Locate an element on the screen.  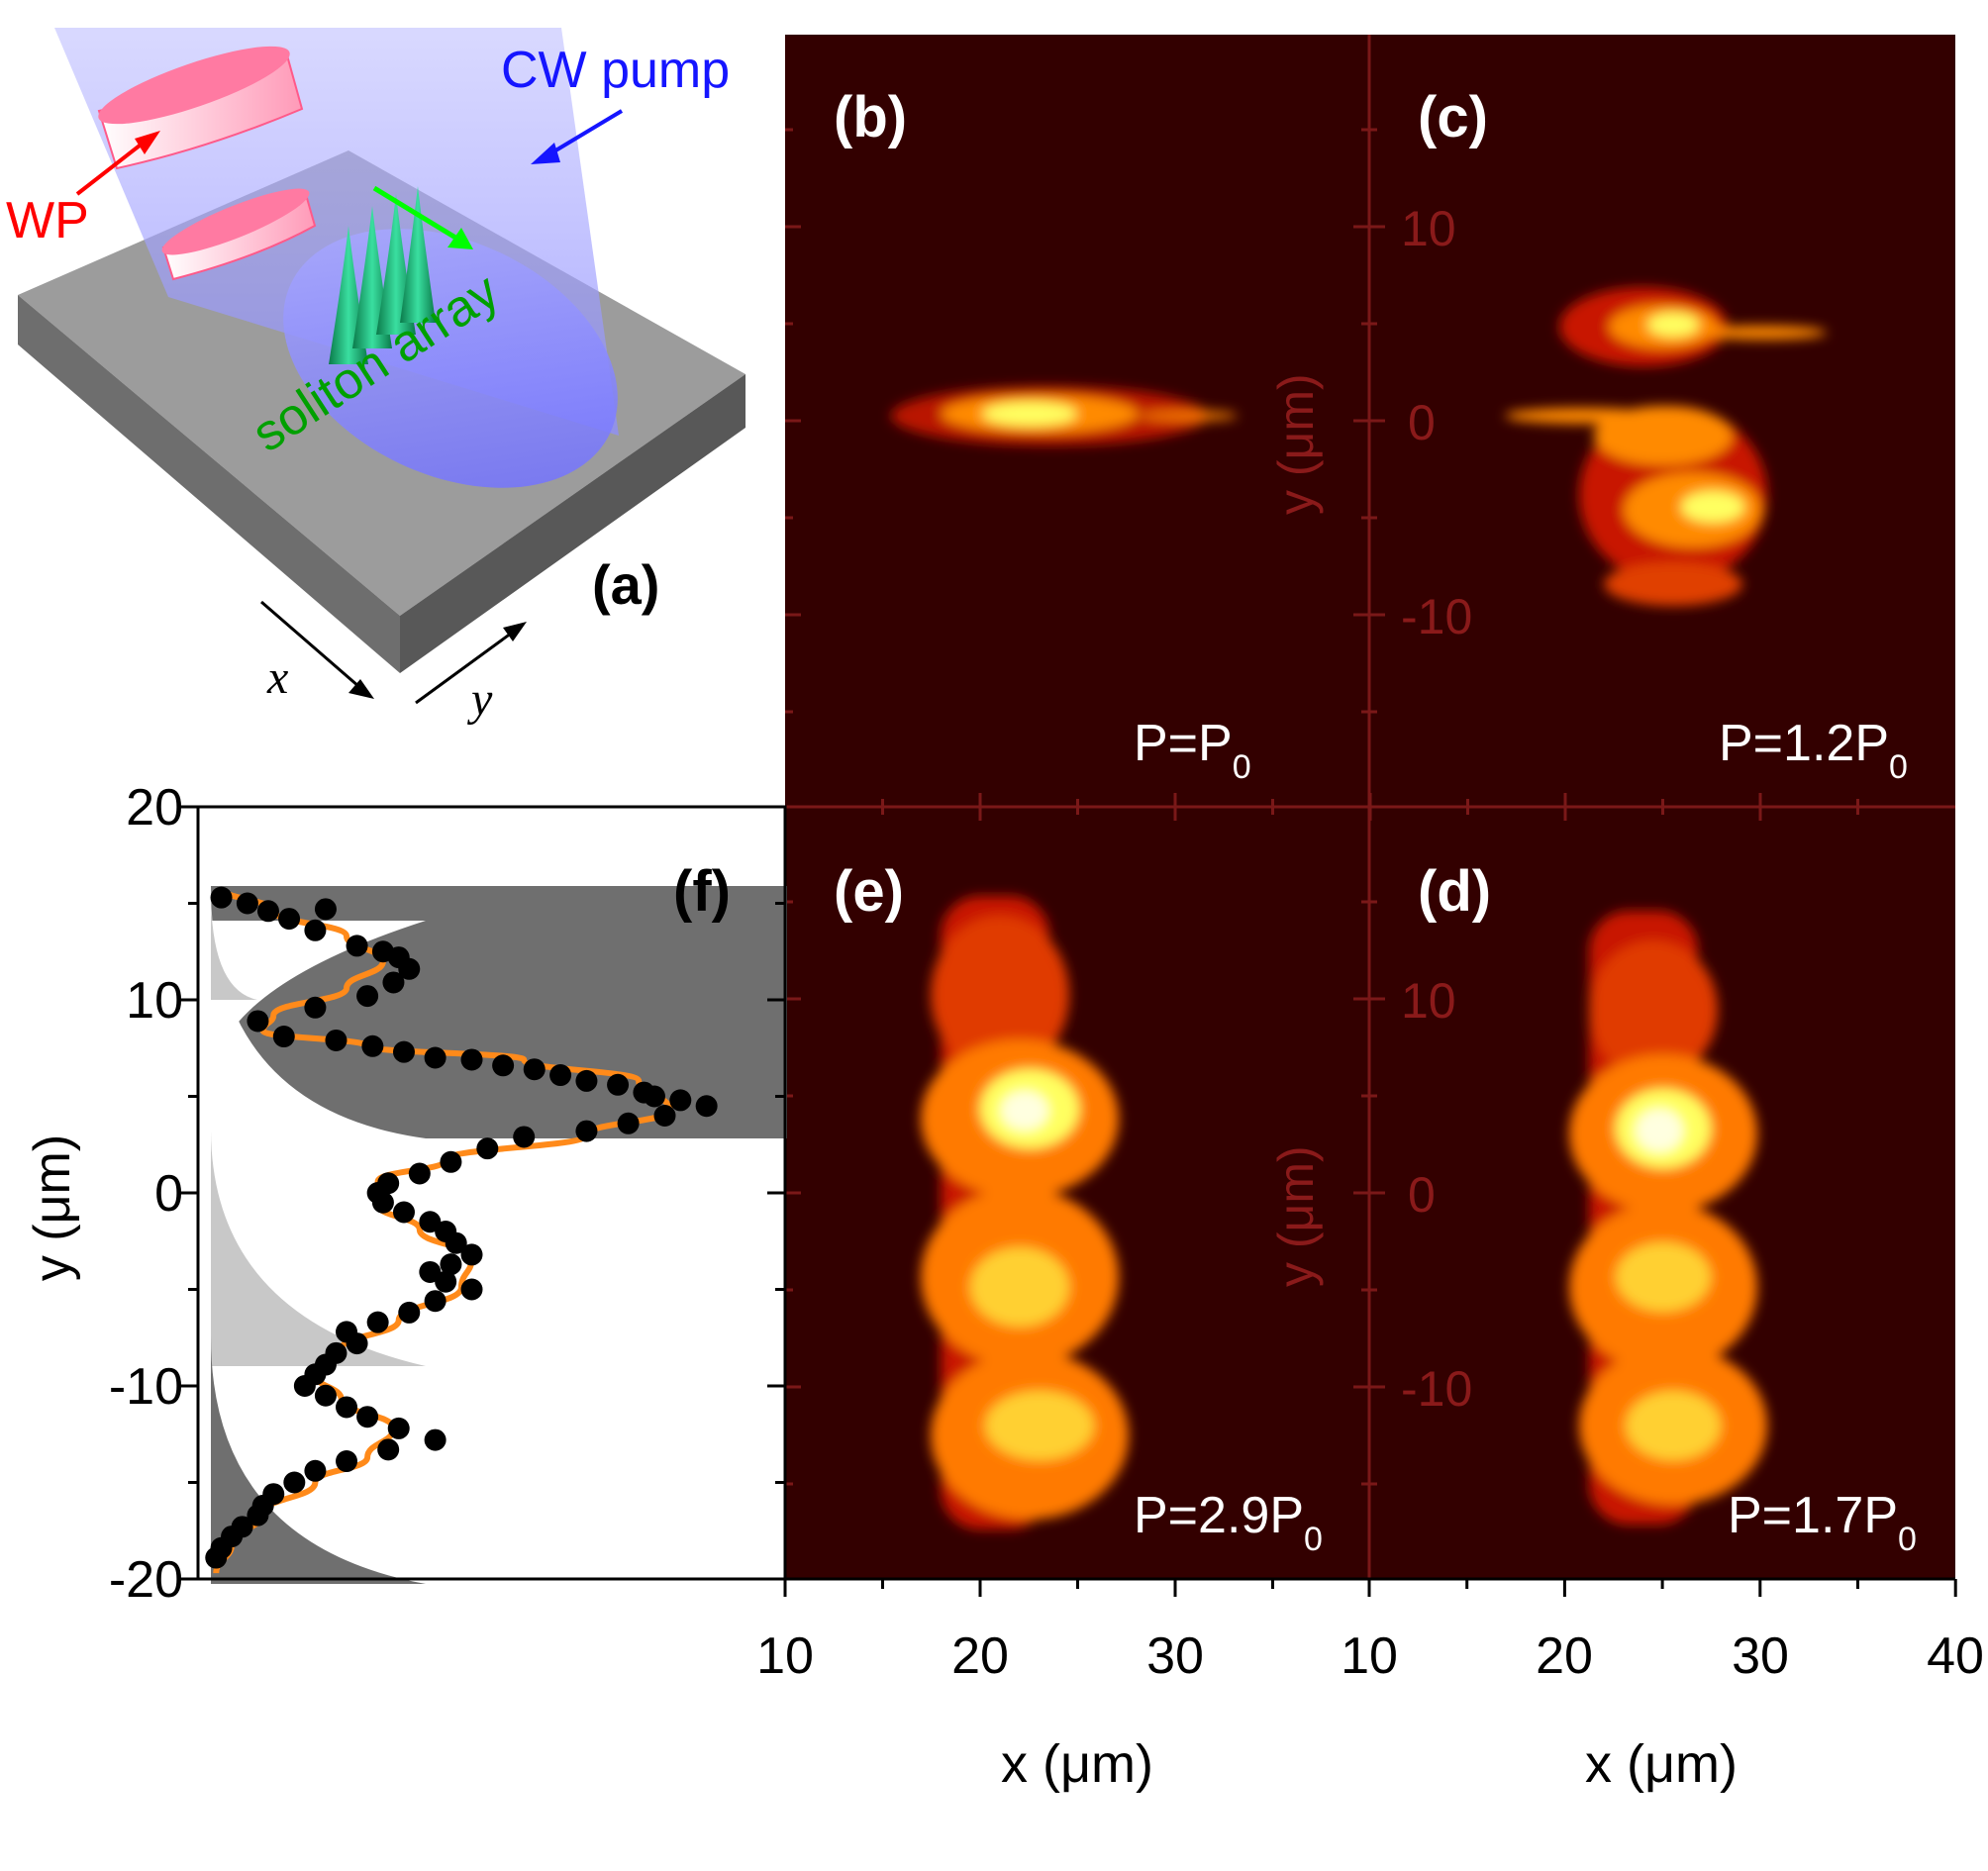
propagation-arrow-head is located at coordinates (460, 238).